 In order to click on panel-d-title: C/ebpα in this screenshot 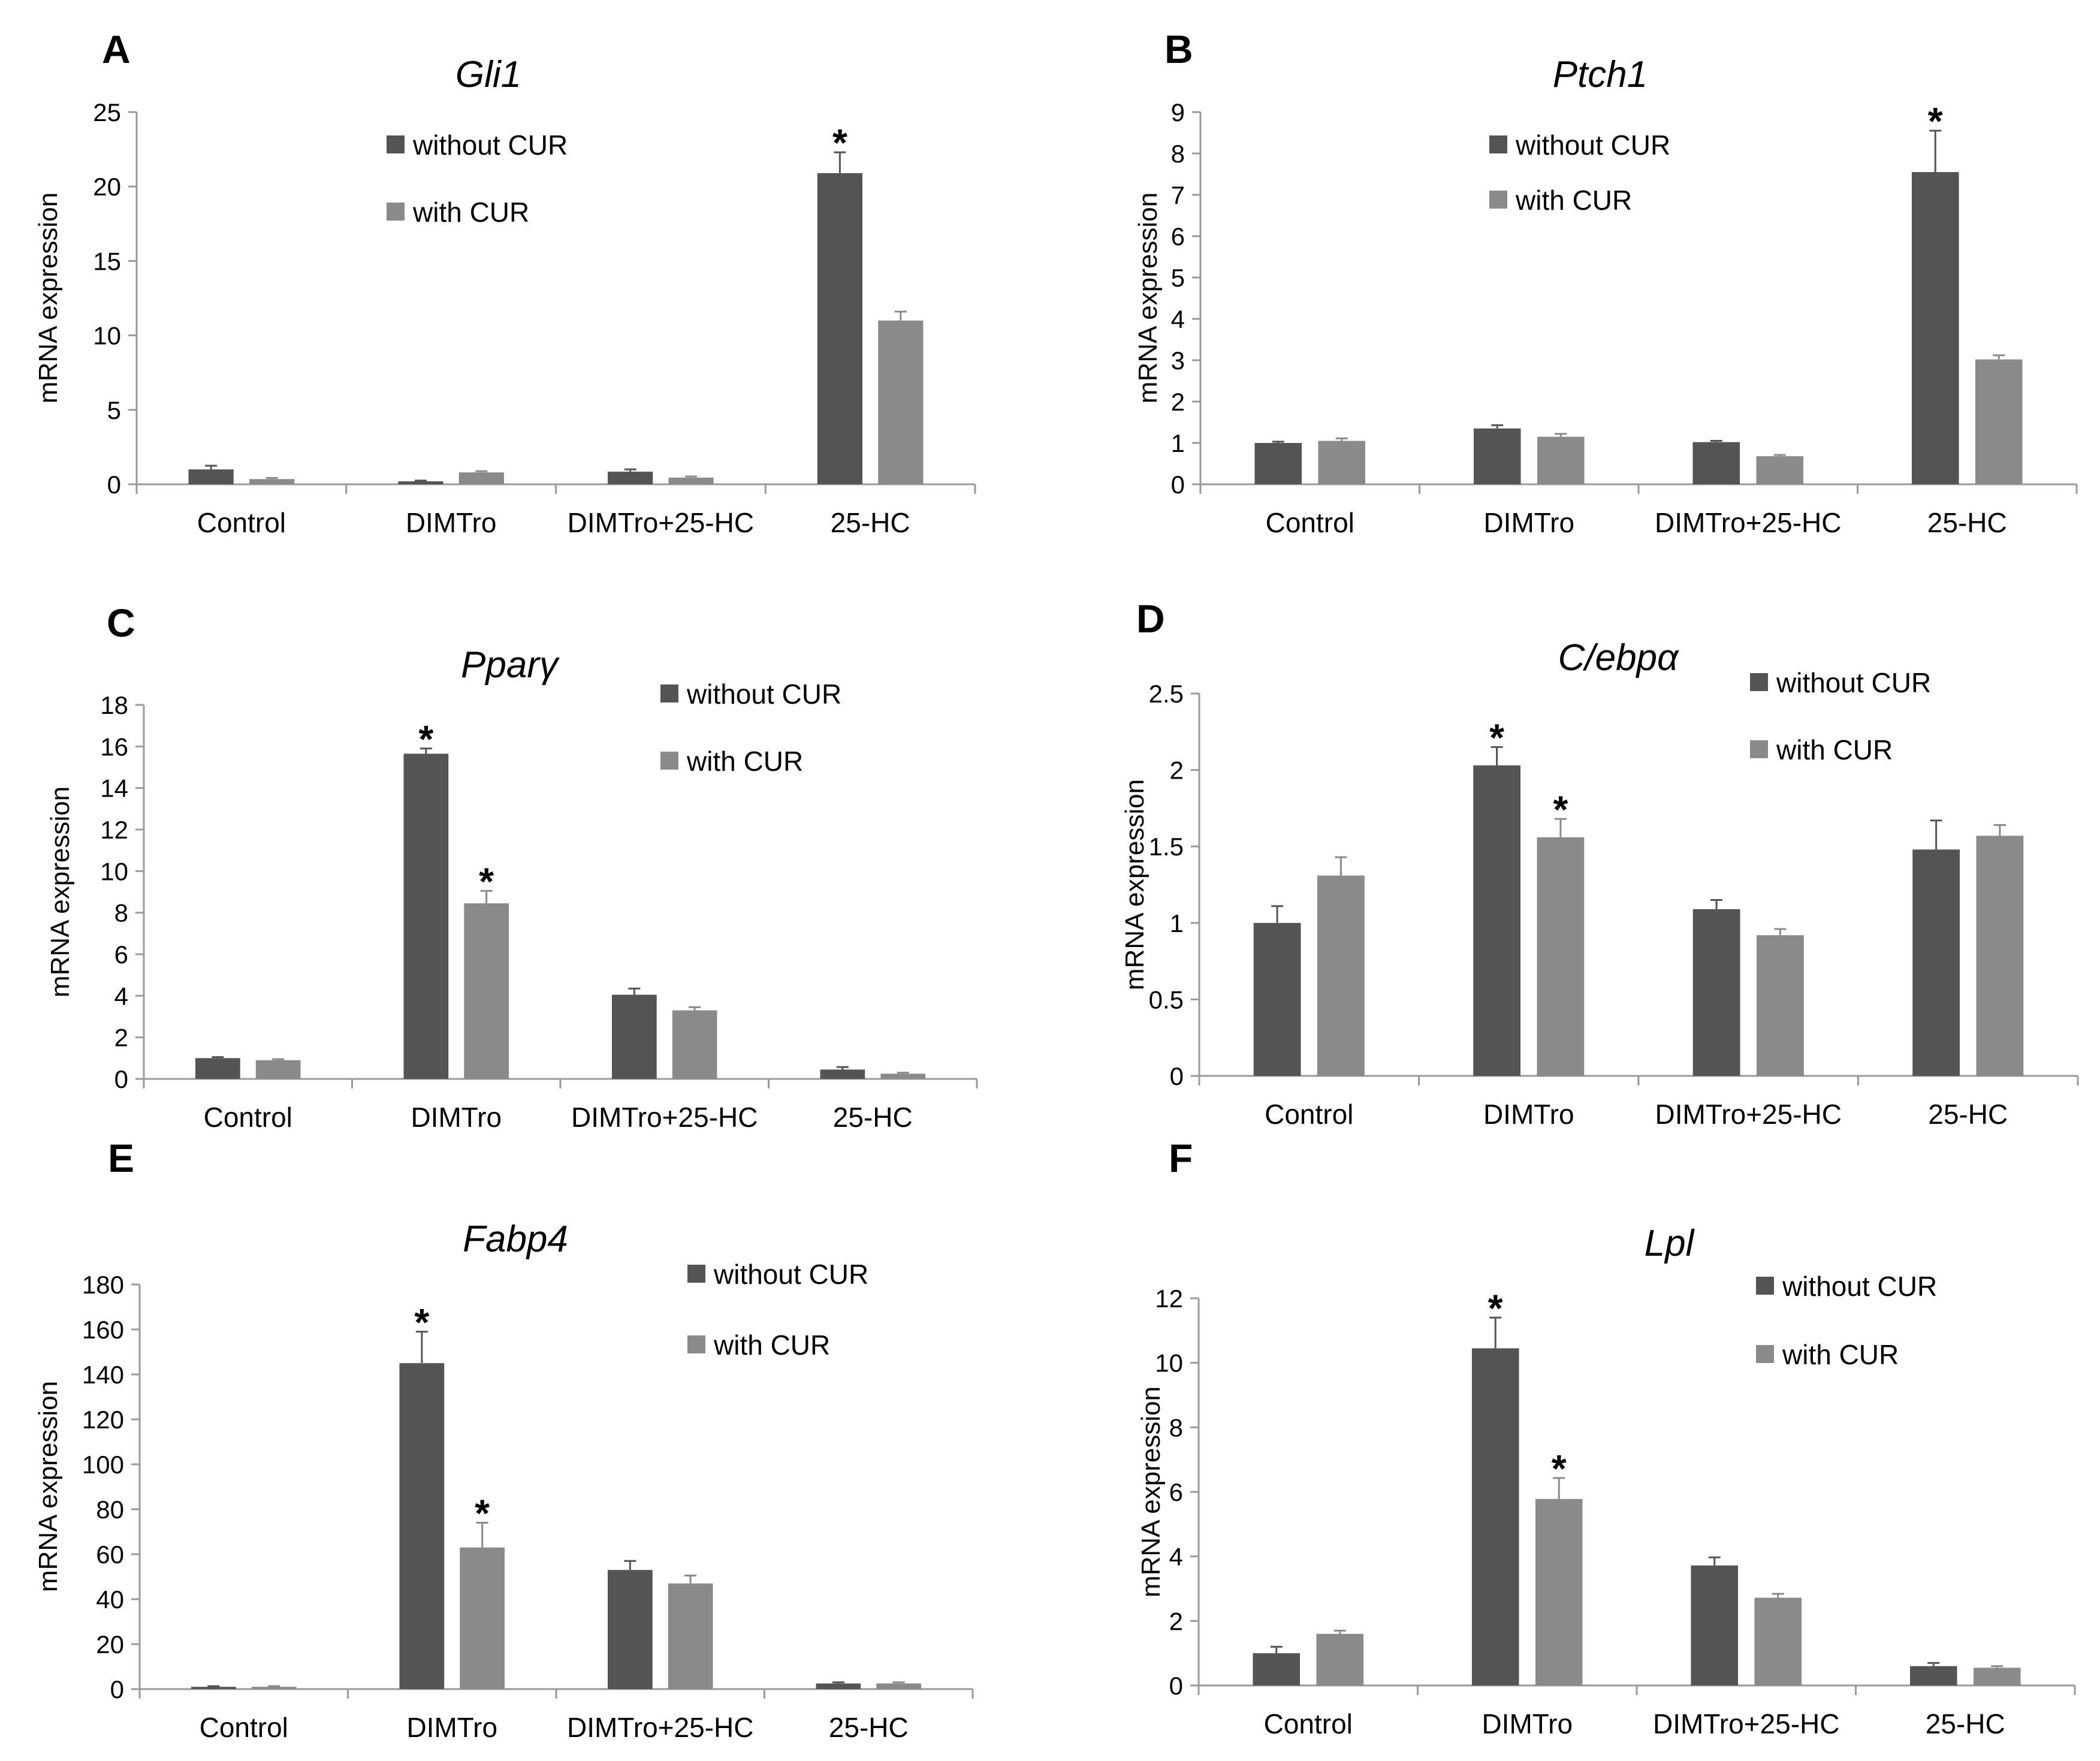, I will do `click(1618, 658)`.